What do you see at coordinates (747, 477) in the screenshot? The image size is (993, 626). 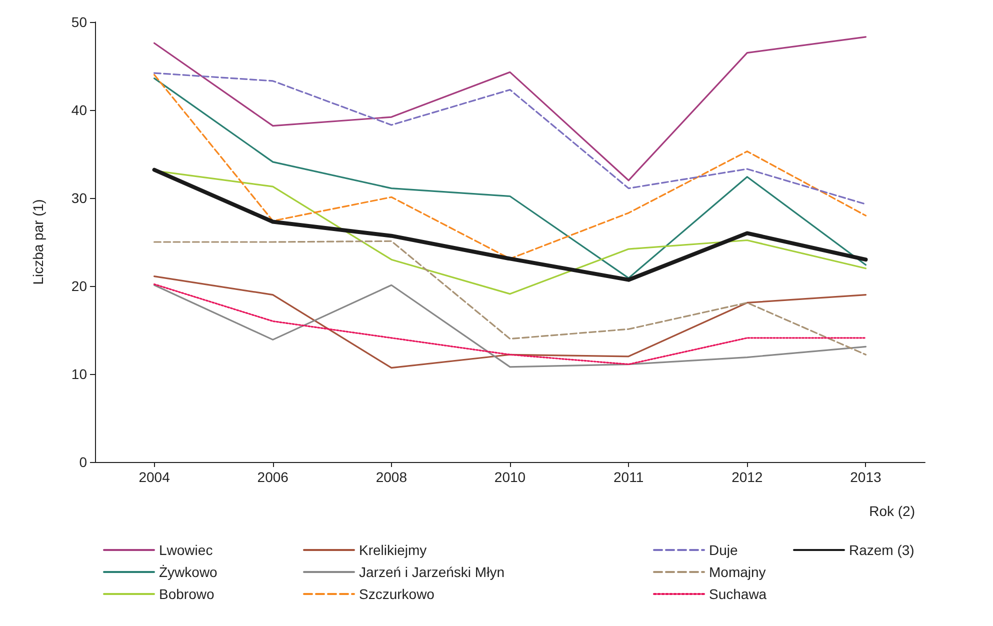 I see `x-tick-label: 2012` at bounding box center [747, 477].